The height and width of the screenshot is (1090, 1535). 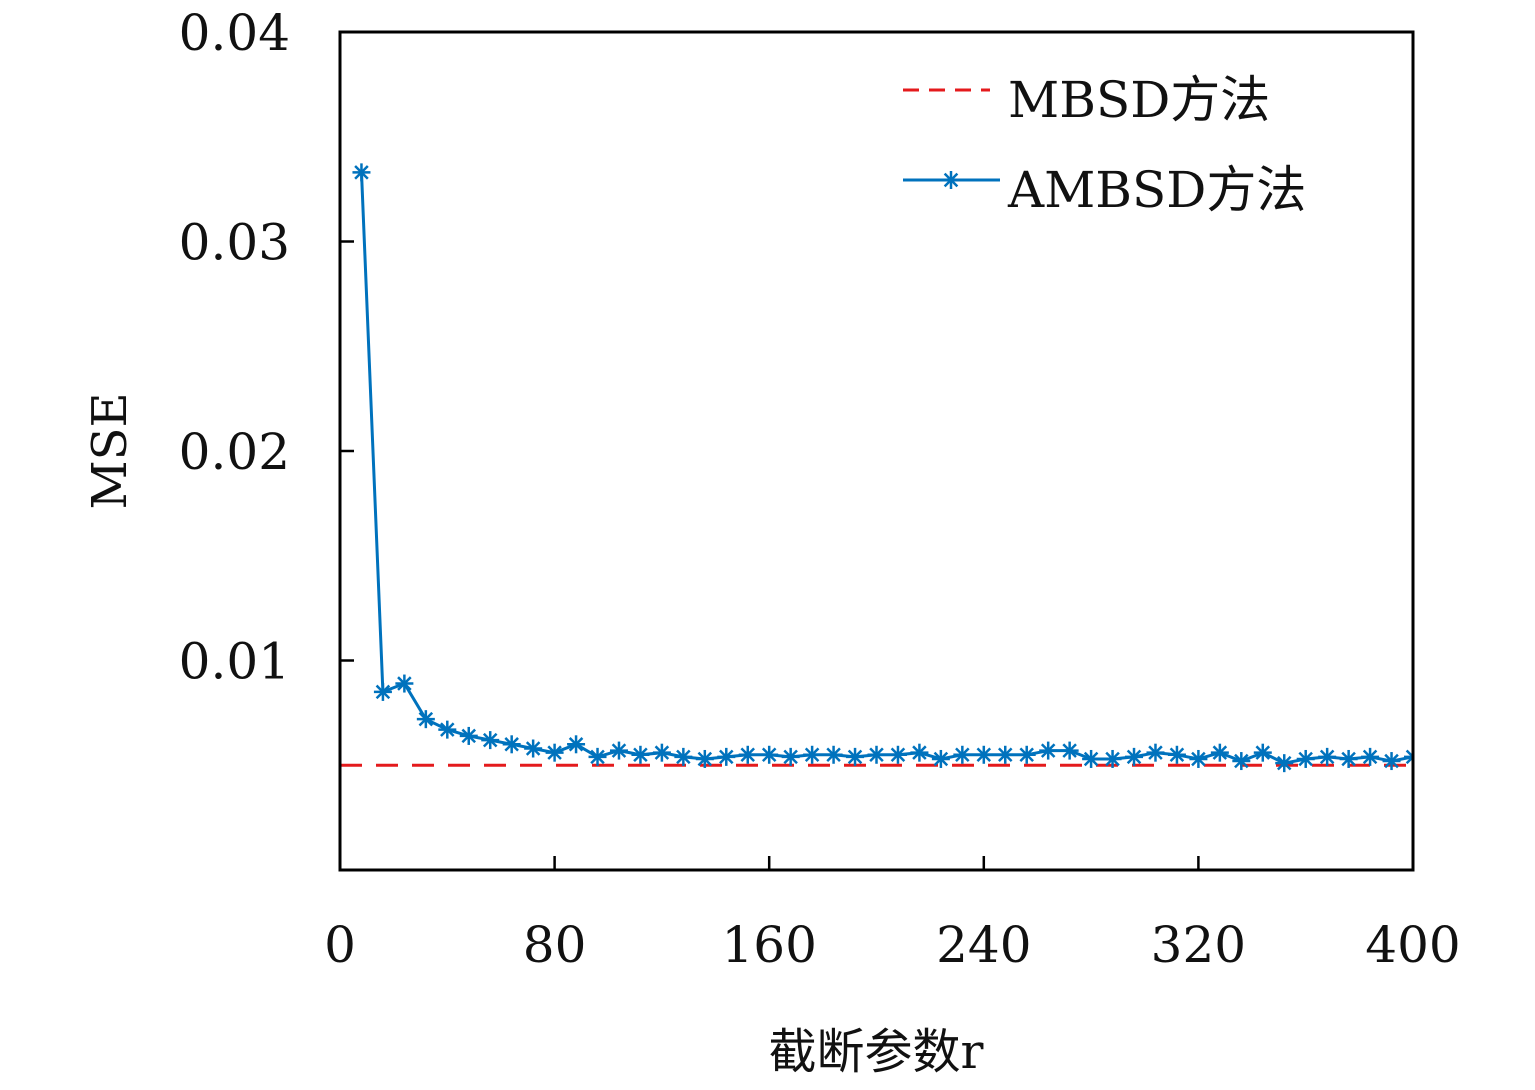 What do you see at coordinates (892, 915) in the screenshot?
I see `x-axis-ticks: 0 80 160 240 320 400` at bounding box center [892, 915].